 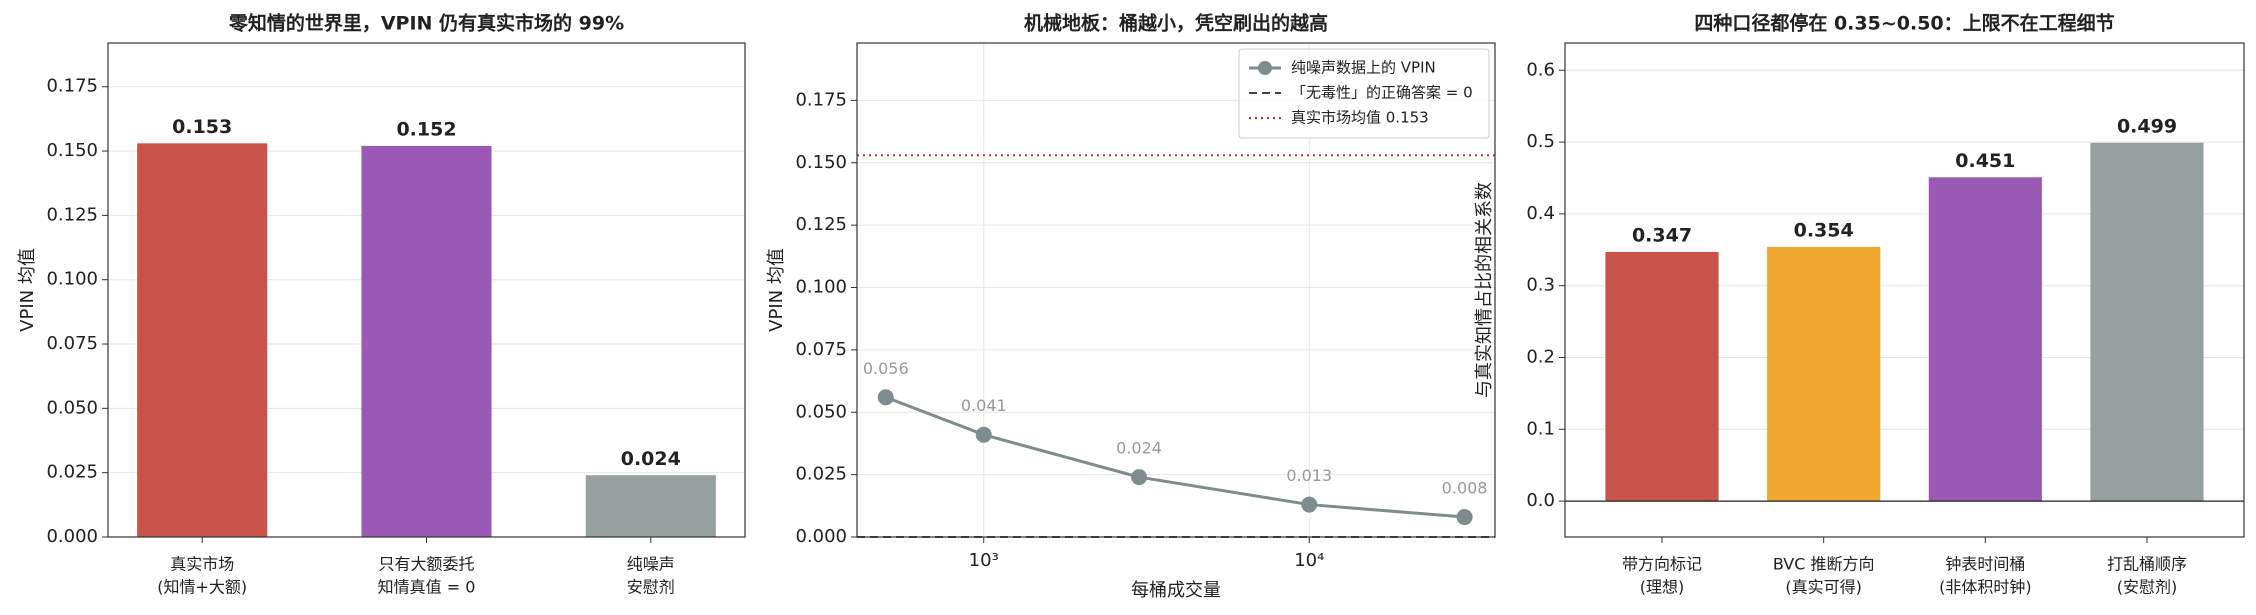 What do you see at coordinates (1465, 488) in the screenshot?
I see `data-label: 0.008` at bounding box center [1465, 488].